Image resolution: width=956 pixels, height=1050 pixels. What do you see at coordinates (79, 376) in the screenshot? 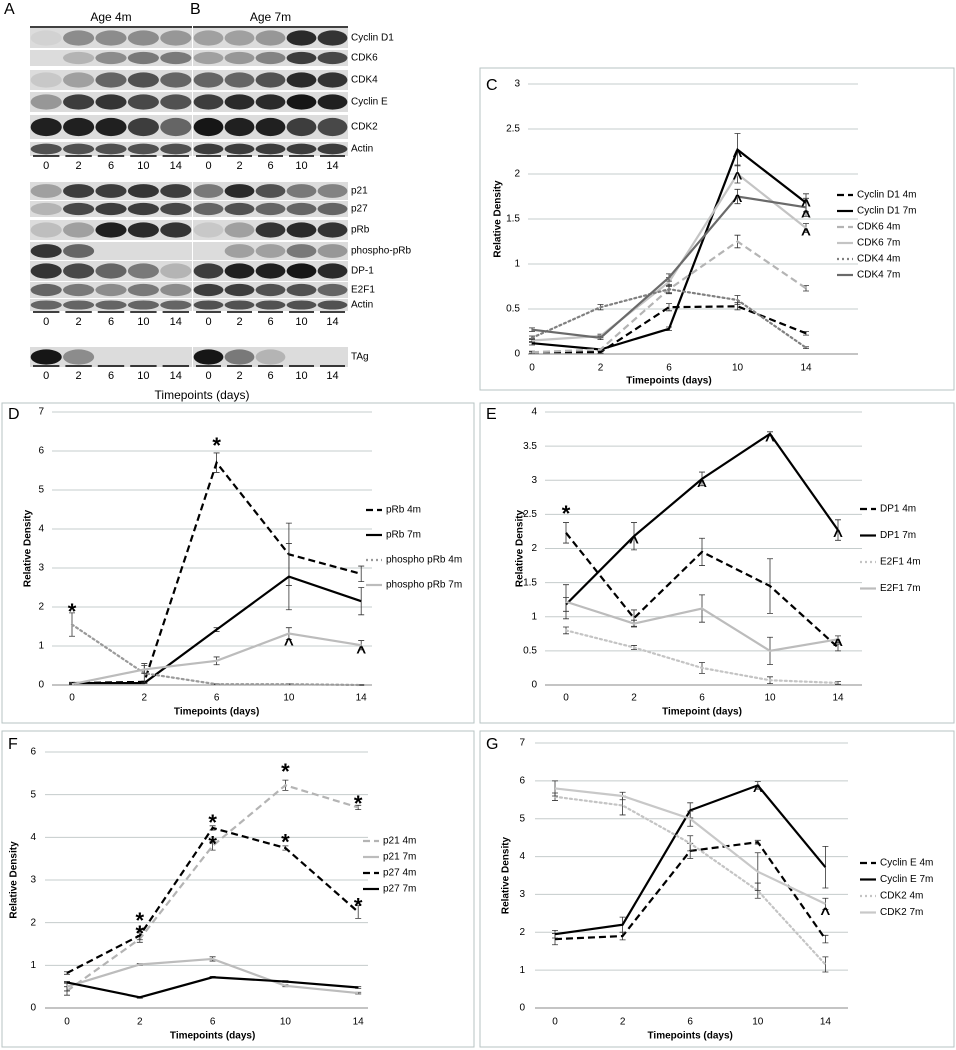
I see `lane-label: 2` at bounding box center [79, 376].